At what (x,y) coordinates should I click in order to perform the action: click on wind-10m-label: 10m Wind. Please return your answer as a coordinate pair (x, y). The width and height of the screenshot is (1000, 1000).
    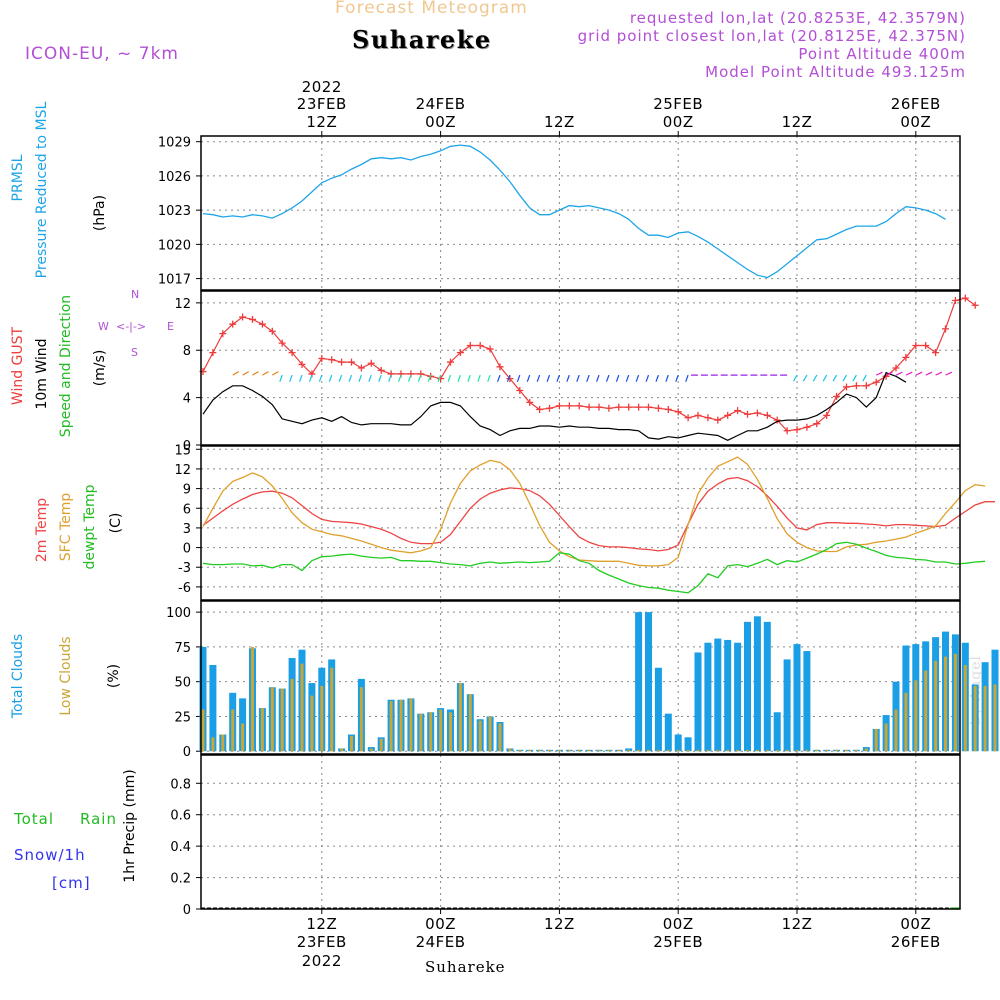
    Looking at the image, I should click on (42, 373).